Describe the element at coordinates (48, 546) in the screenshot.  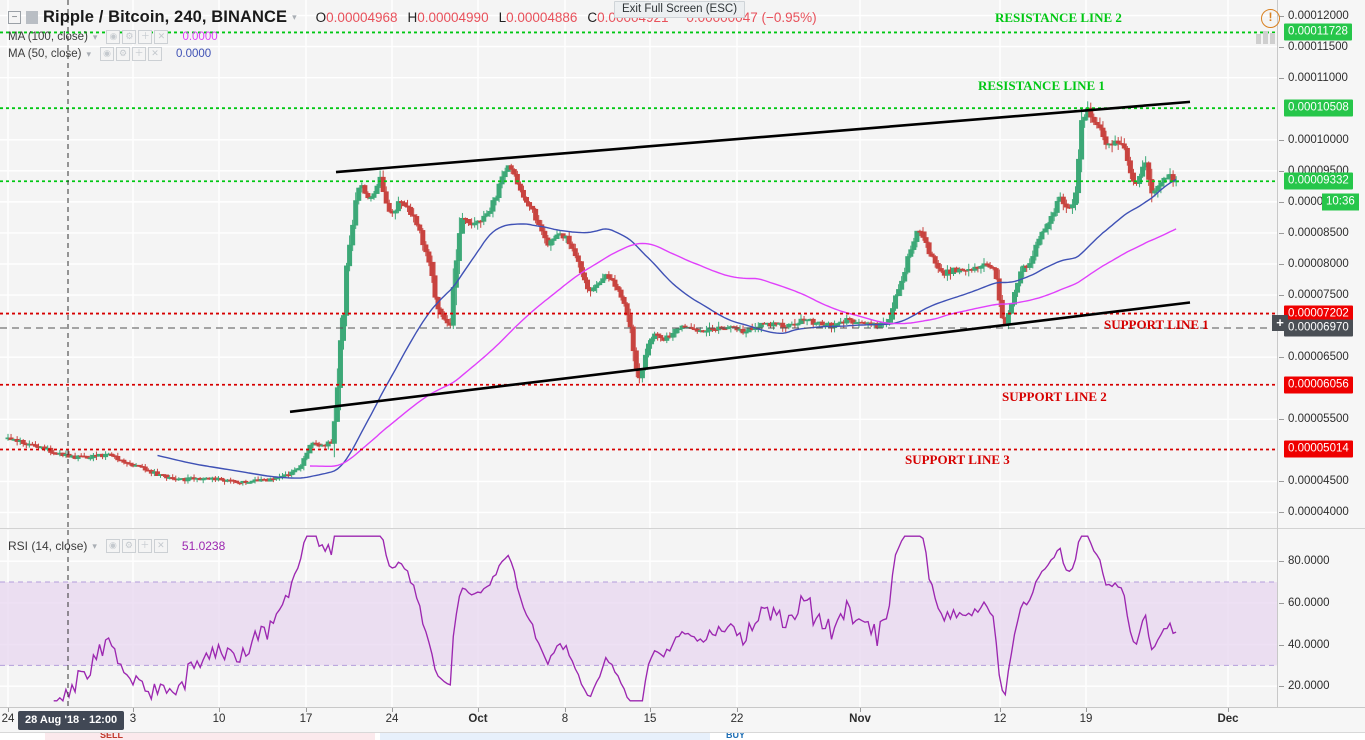
I see `rsi-title: RSI (14, close)` at that location.